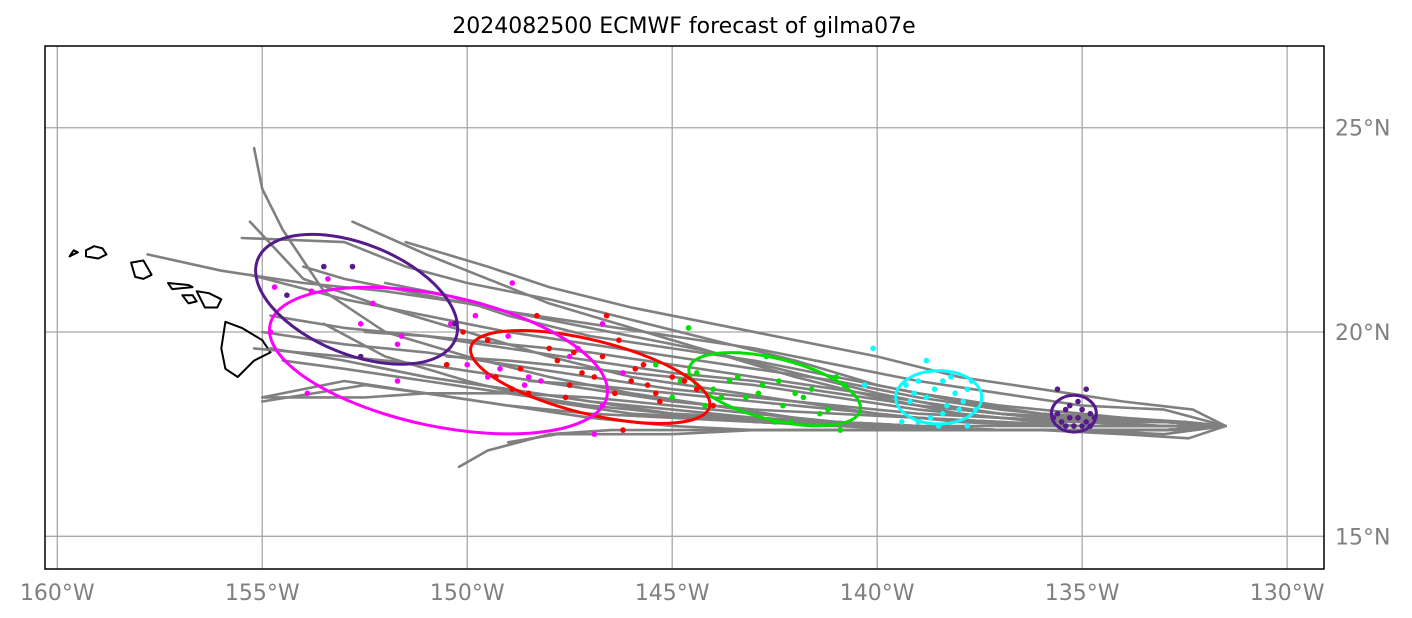 This screenshot has height=618, width=1412. What do you see at coordinates (467, 593) in the screenshot?
I see `x-tick-label: 150°W` at bounding box center [467, 593].